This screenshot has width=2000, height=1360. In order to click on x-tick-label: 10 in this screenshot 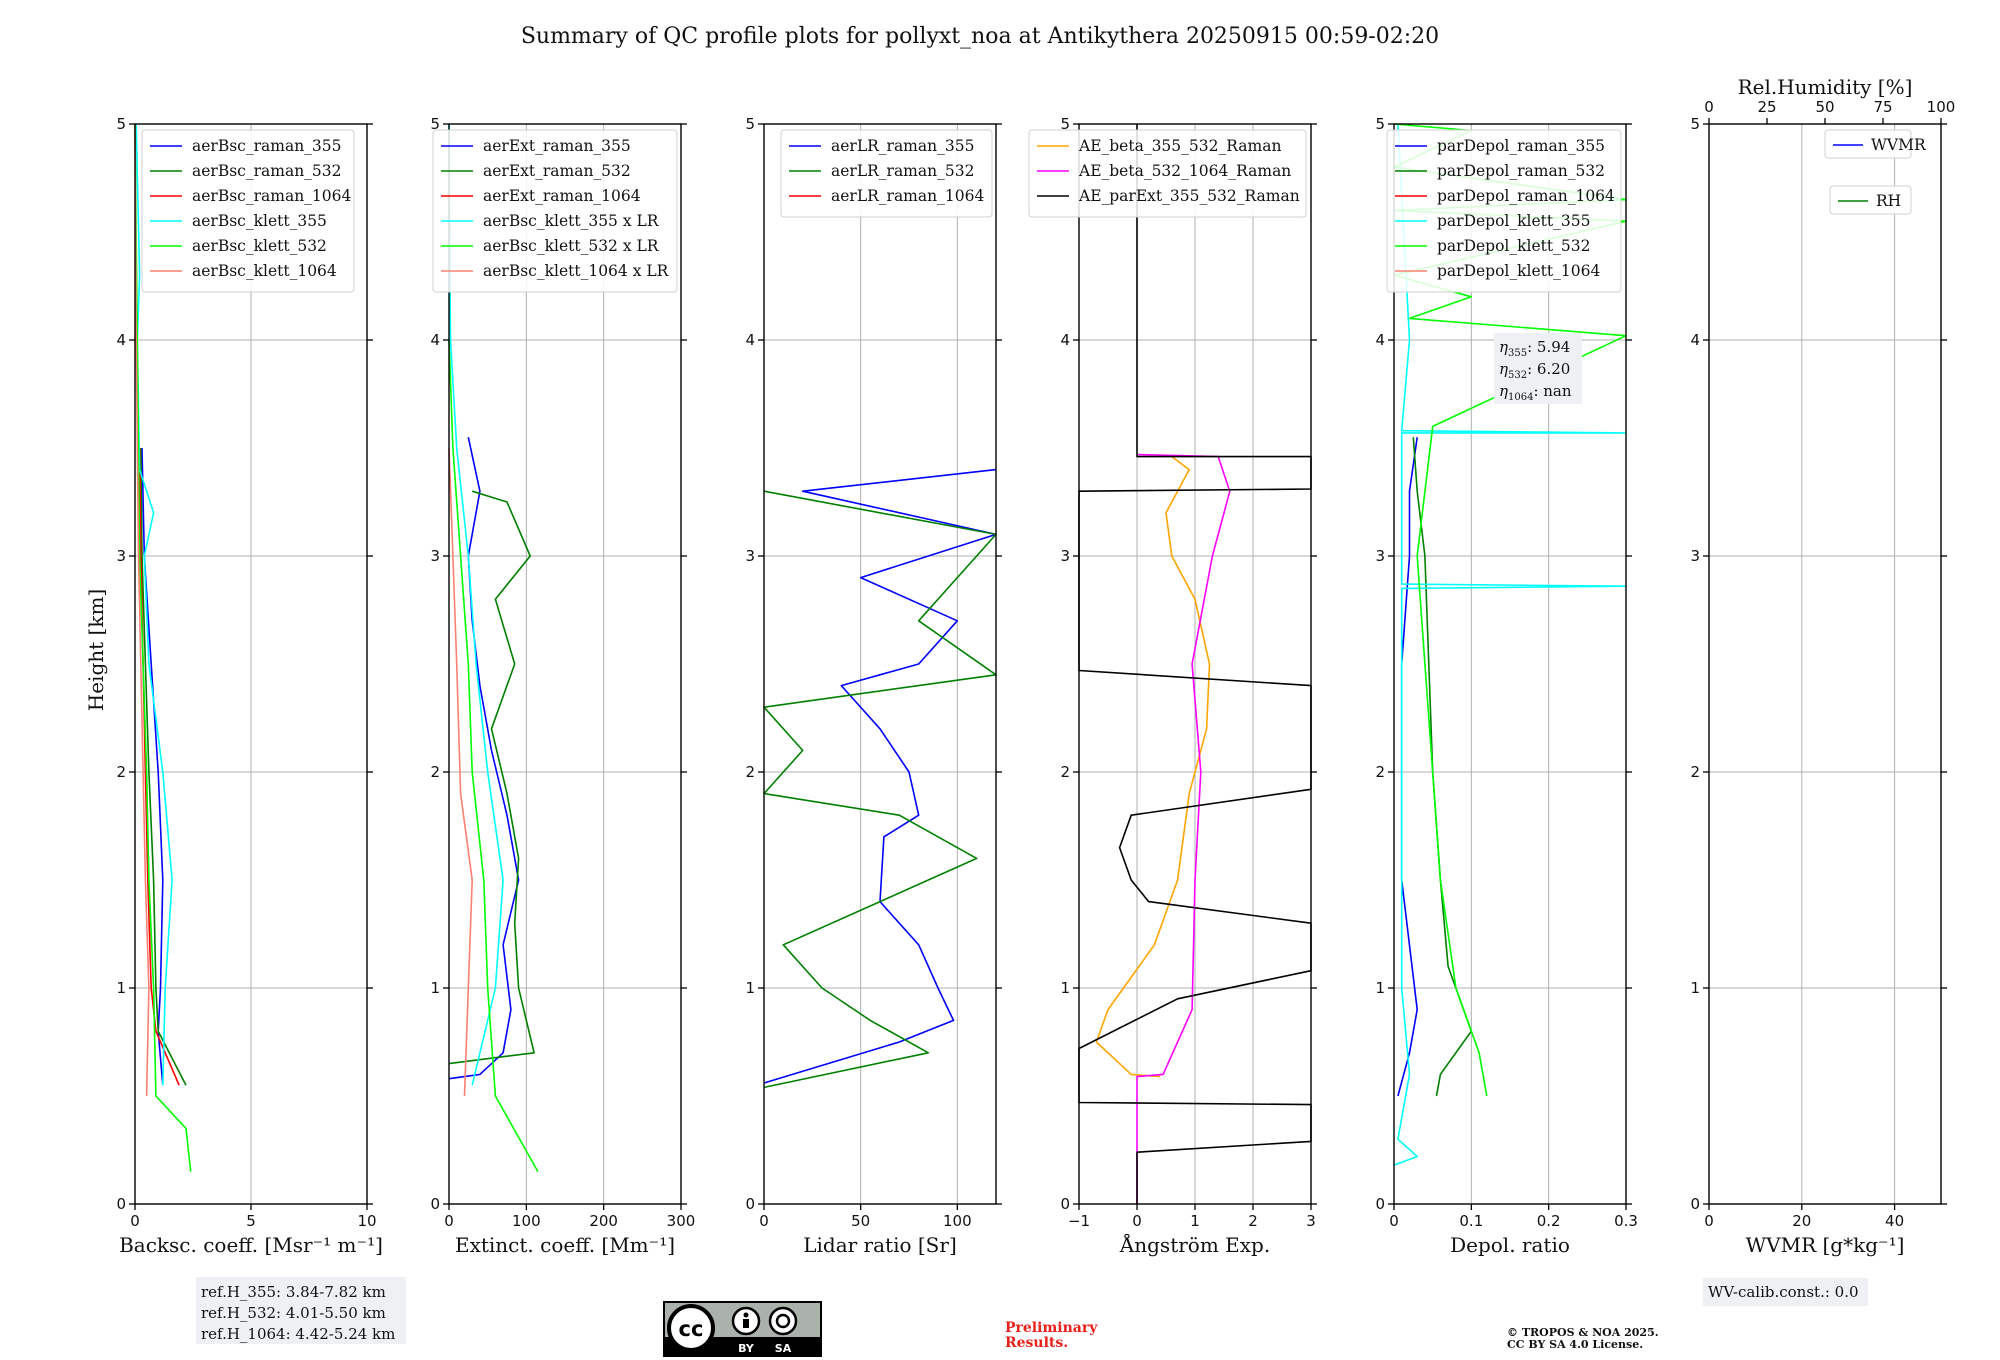, I will do `click(366, 1221)`.